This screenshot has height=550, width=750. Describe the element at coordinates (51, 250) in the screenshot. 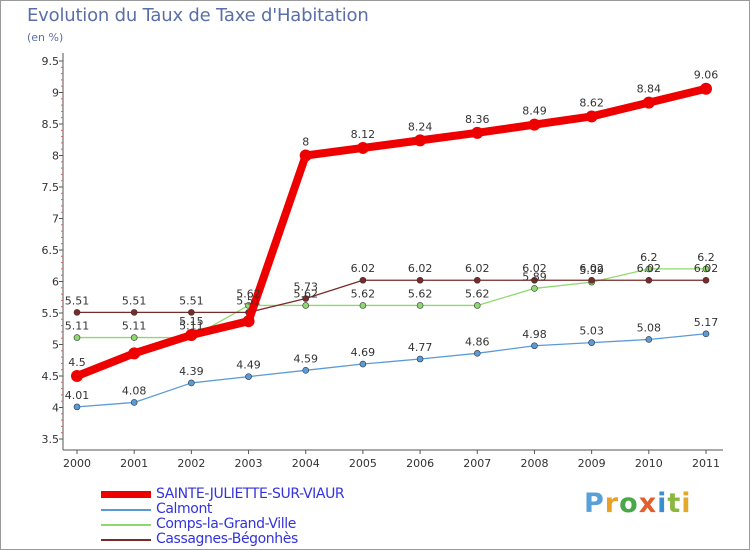

I see `y-tick-label: 6.5` at that location.